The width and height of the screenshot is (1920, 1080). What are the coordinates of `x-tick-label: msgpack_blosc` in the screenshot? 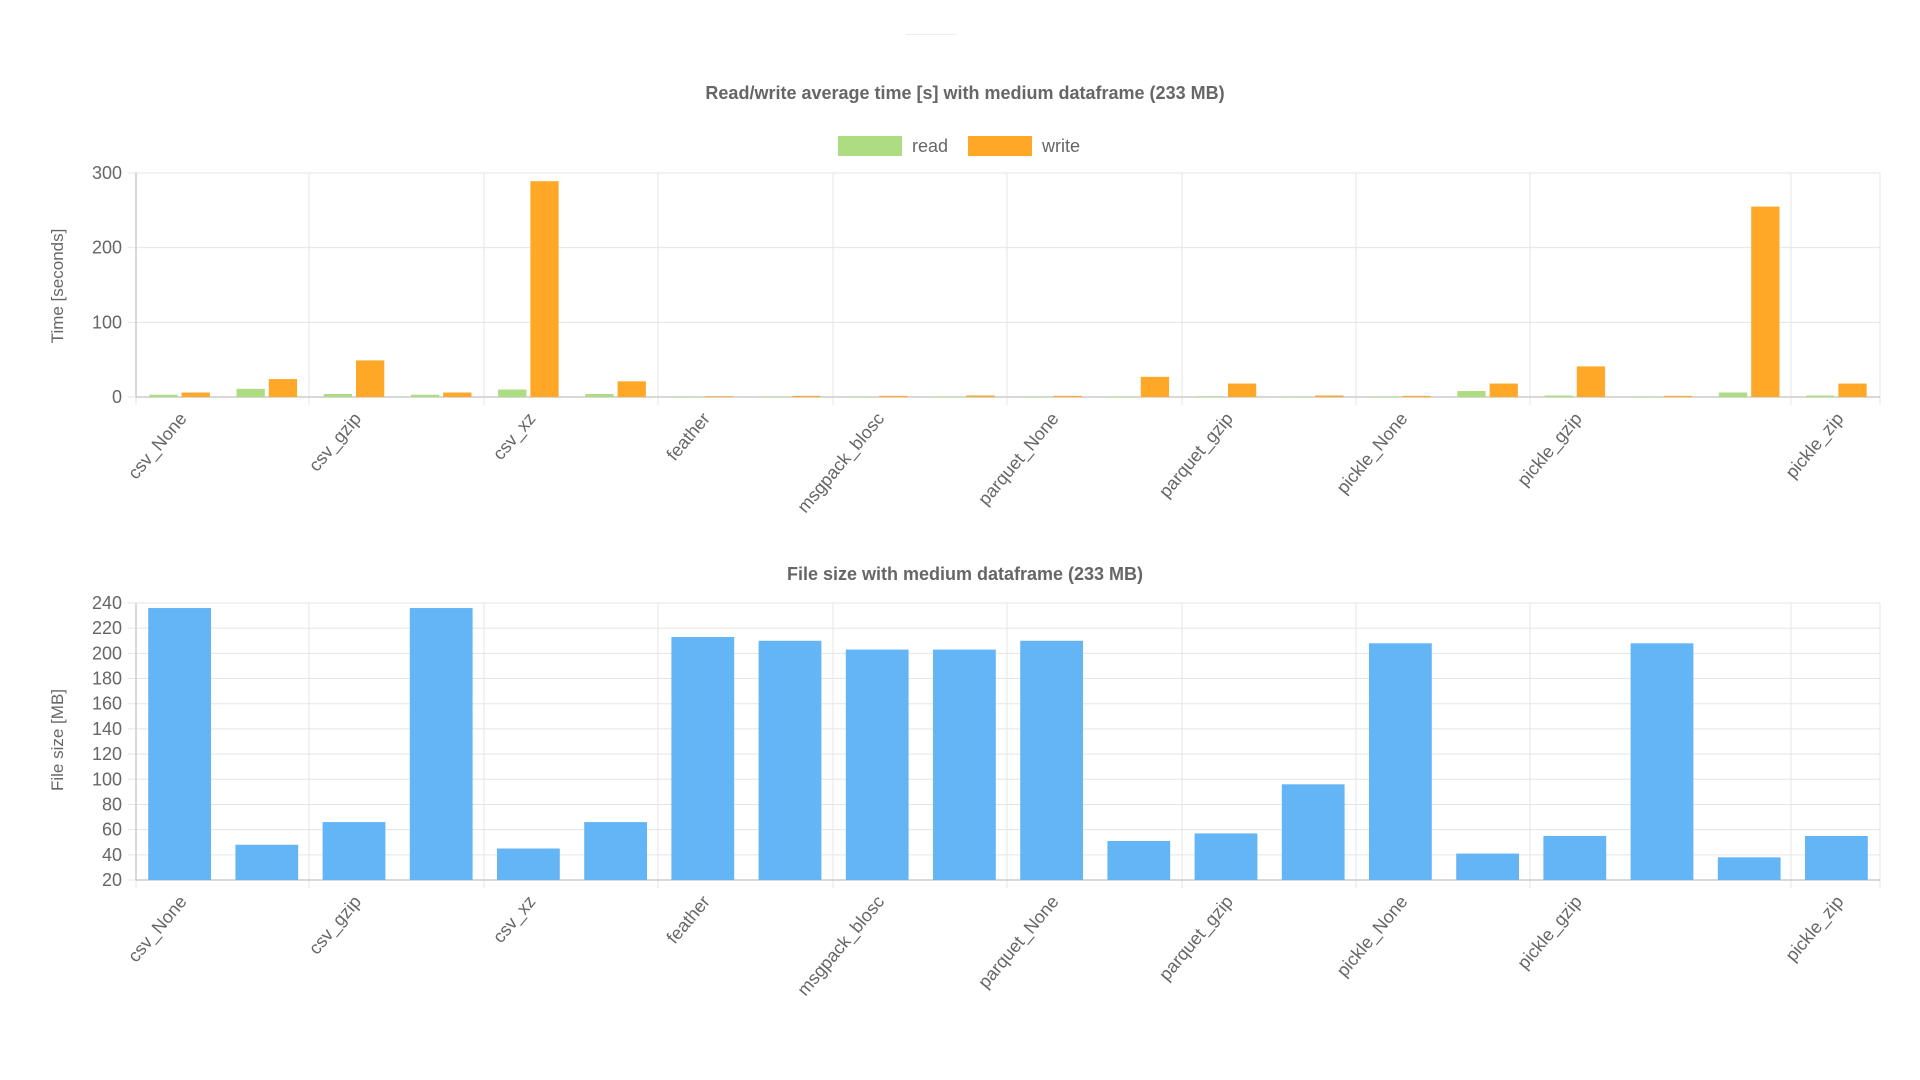 It's located at (841, 946).